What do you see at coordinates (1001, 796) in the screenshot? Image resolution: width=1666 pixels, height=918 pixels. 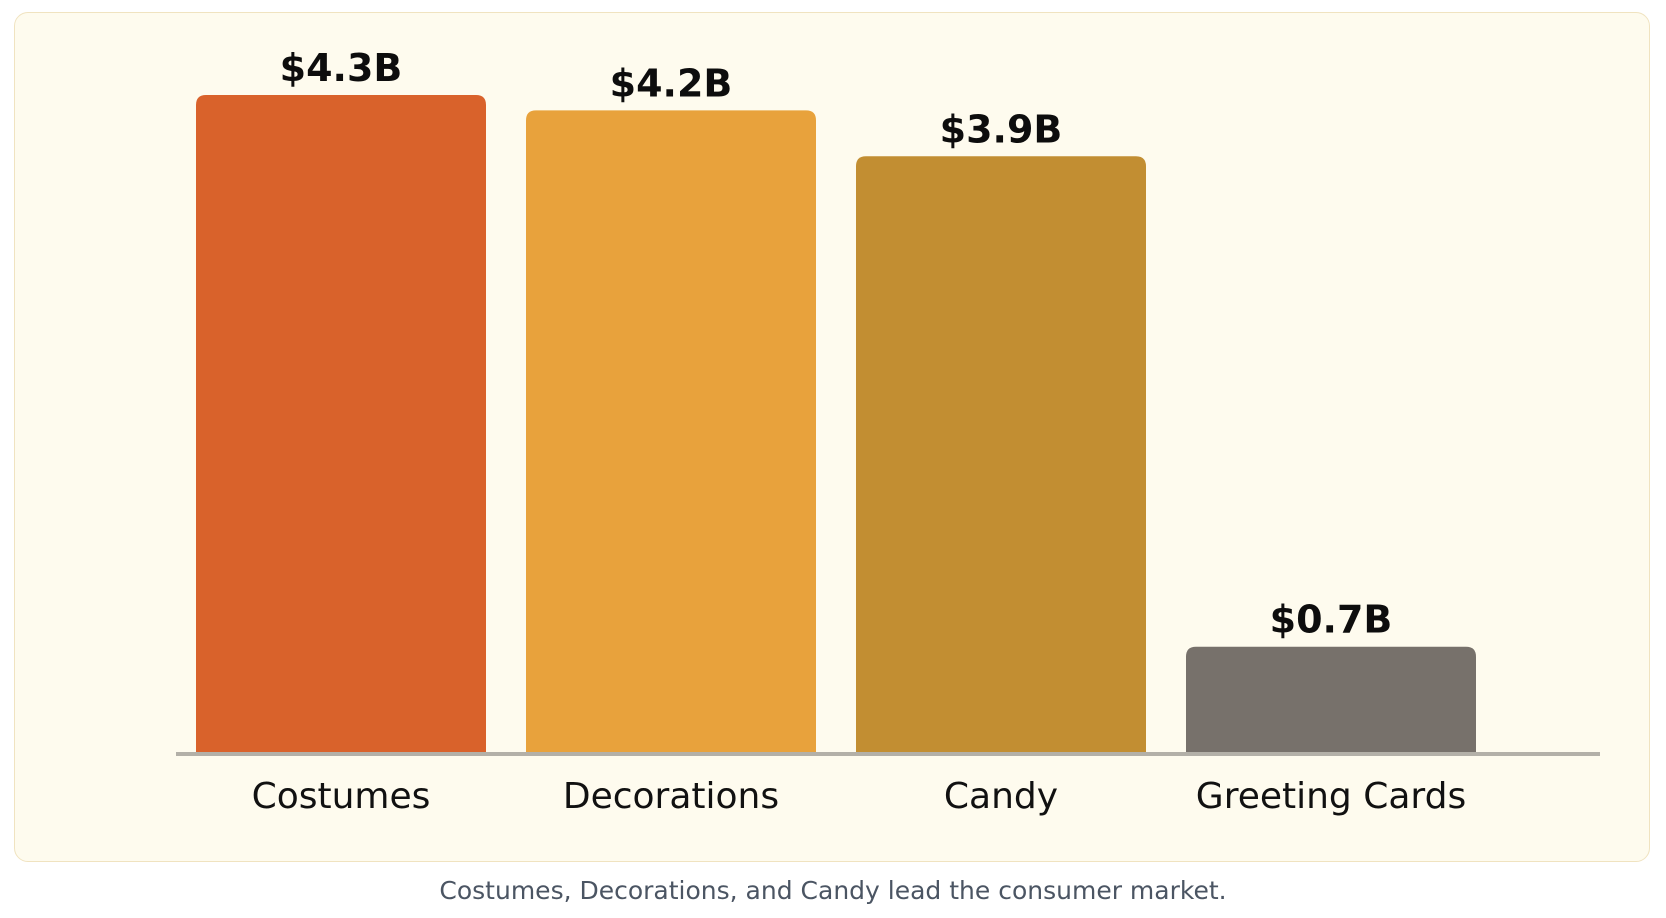 I see `category-label-candy: Candy` at bounding box center [1001, 796].